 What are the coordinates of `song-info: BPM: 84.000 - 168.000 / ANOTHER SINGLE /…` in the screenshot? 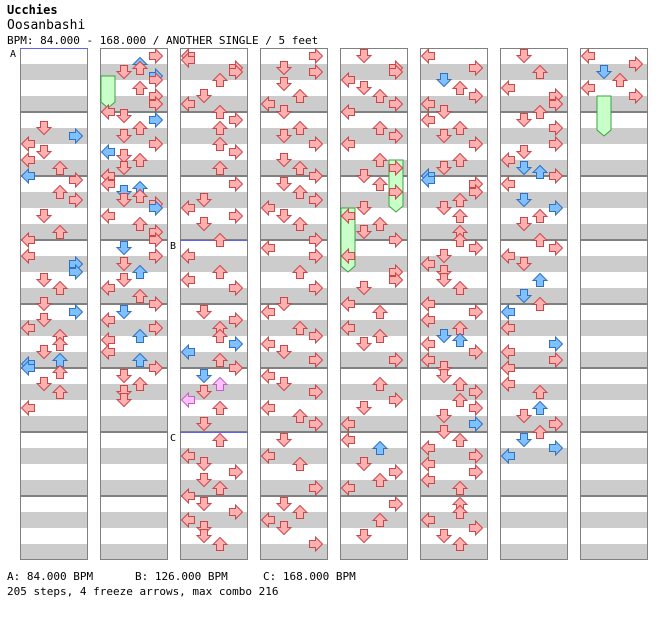 It's located at (163, 40).